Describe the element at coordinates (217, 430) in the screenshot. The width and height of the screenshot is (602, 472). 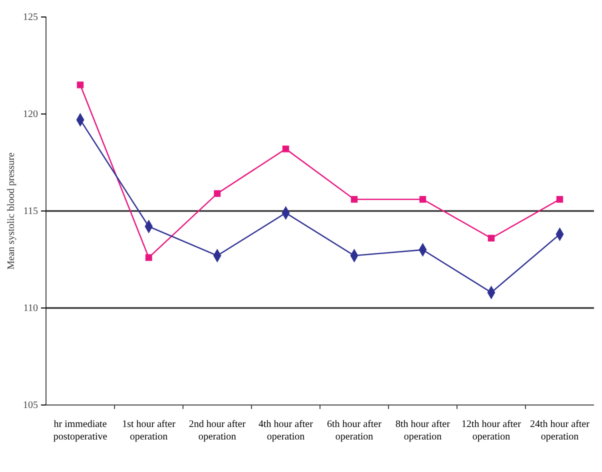
I see `x-tick-label: 2nd hour after operation` at that location.